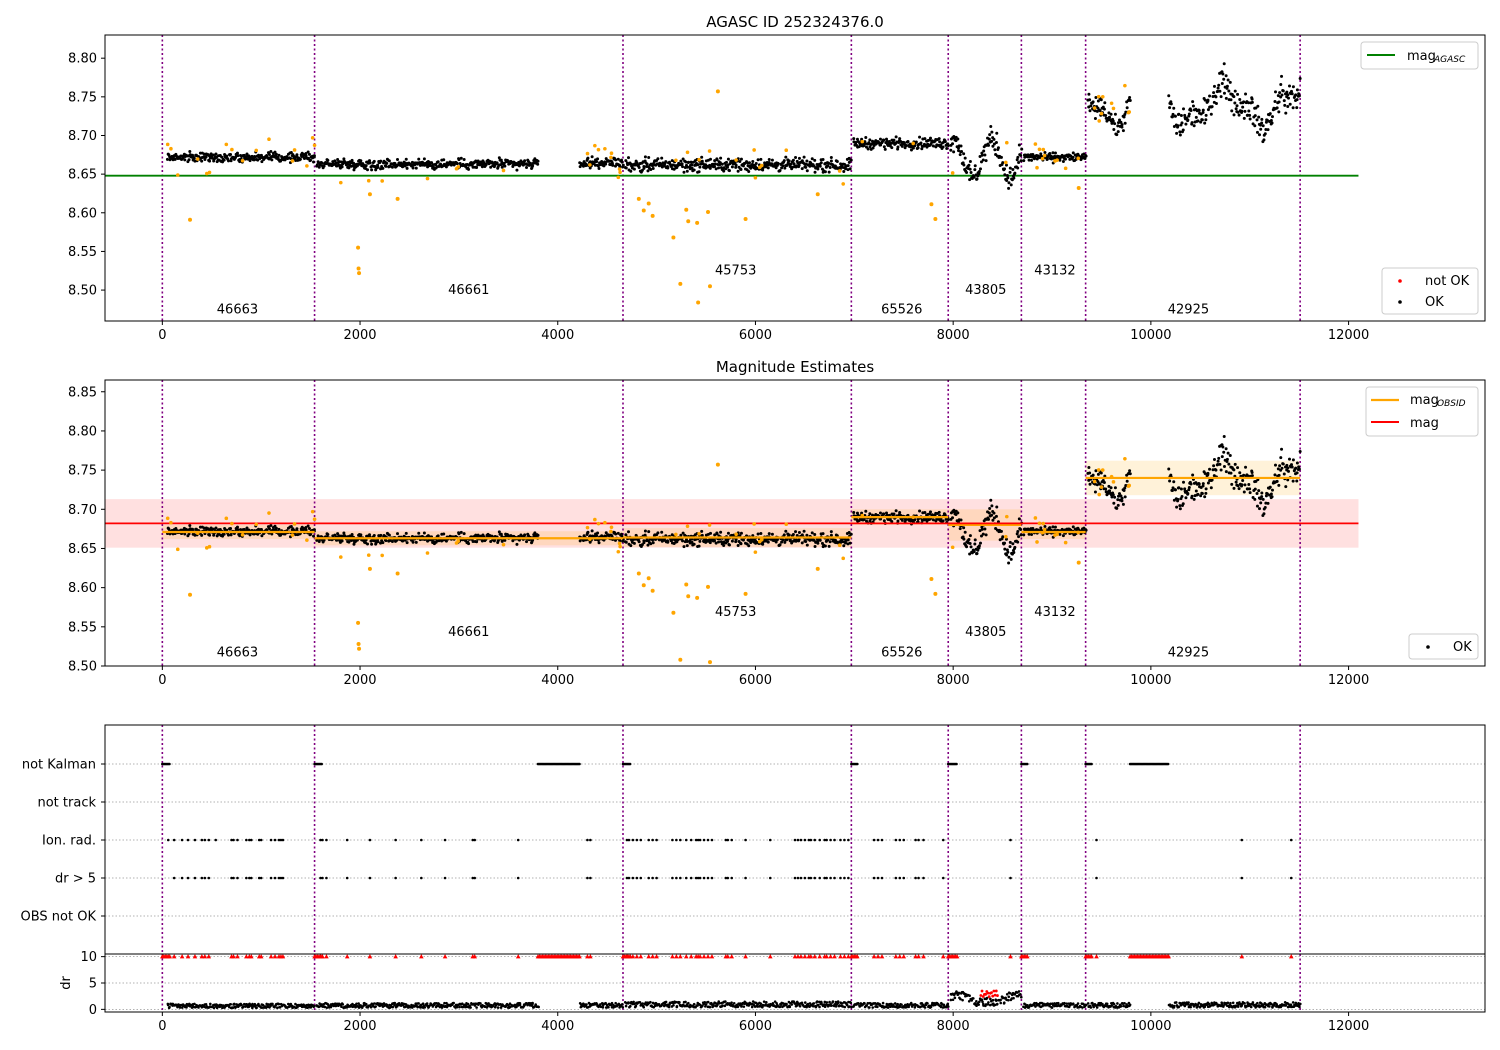  Describe the element at coordinates (755, 680) in the screenshot. I see `panel-2-xtick-label: 6000` at that location.